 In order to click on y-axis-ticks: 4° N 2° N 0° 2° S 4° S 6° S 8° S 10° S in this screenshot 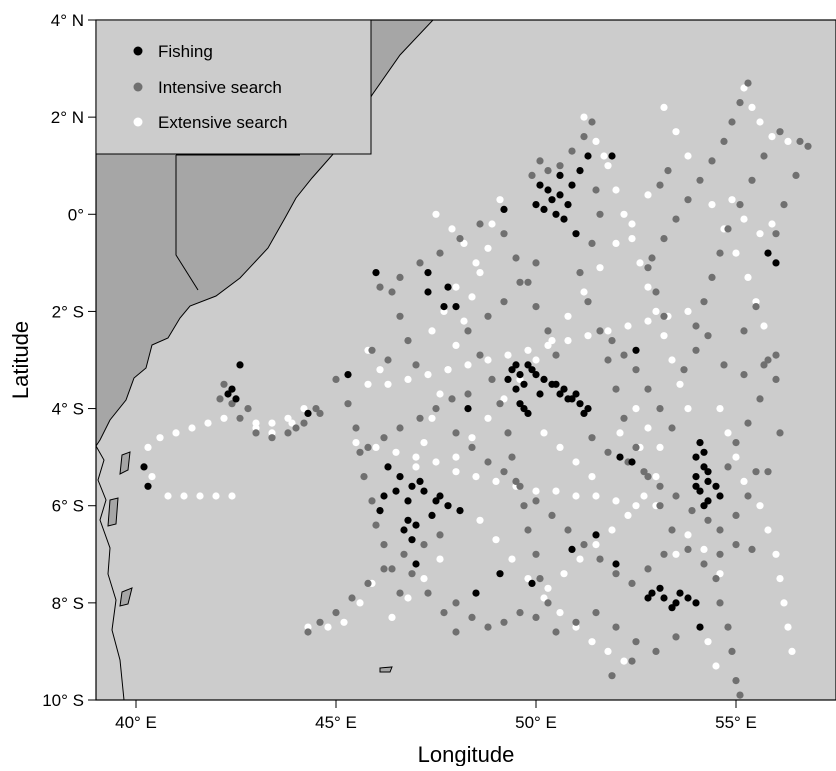, I will do `click(69, 360)`.